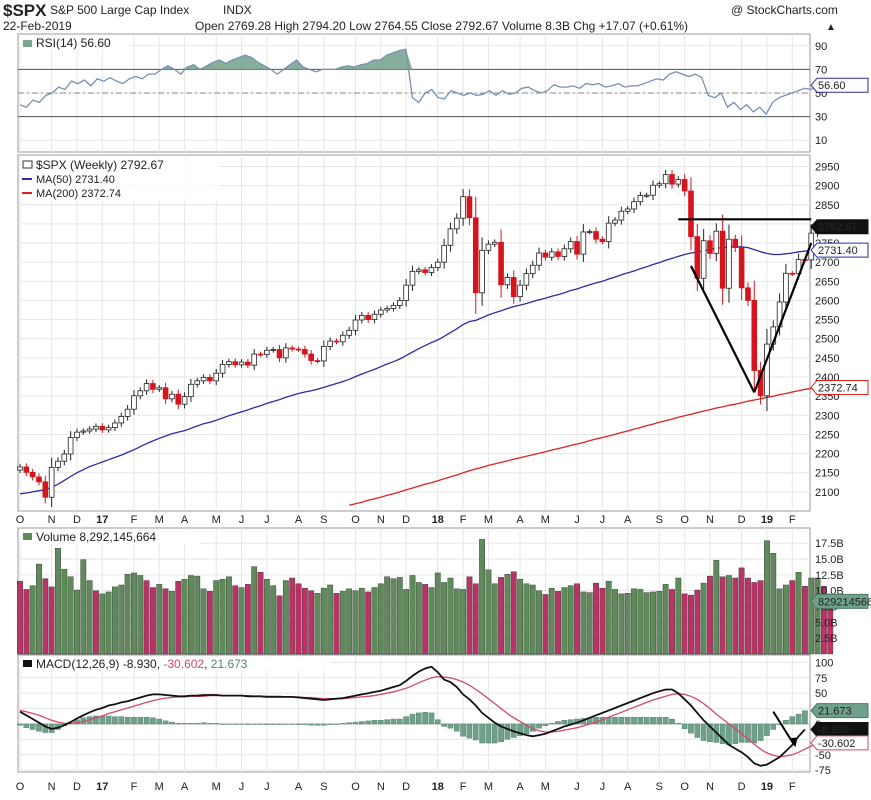 This screenshot has width=871, height=800. Describe the element at coordinates (792, 520) in the screenshot. I see `x-tick-label: F` at that location.